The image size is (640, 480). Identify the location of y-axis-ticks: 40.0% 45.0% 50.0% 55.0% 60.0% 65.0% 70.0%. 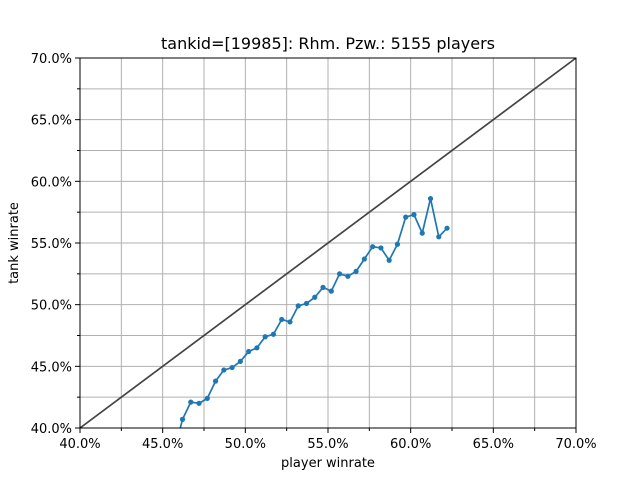
(55, 244).